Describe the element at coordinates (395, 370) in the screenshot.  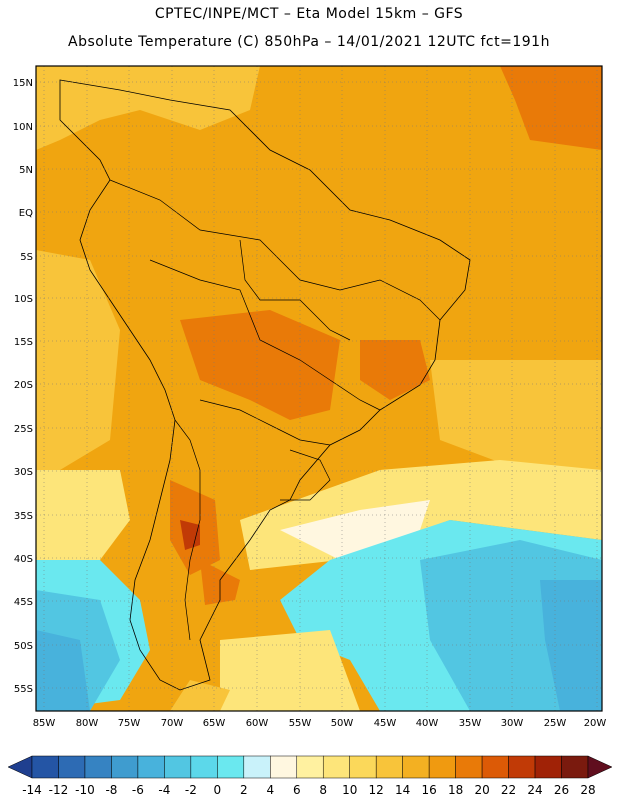
I see `field-brazil-warm` at that location.